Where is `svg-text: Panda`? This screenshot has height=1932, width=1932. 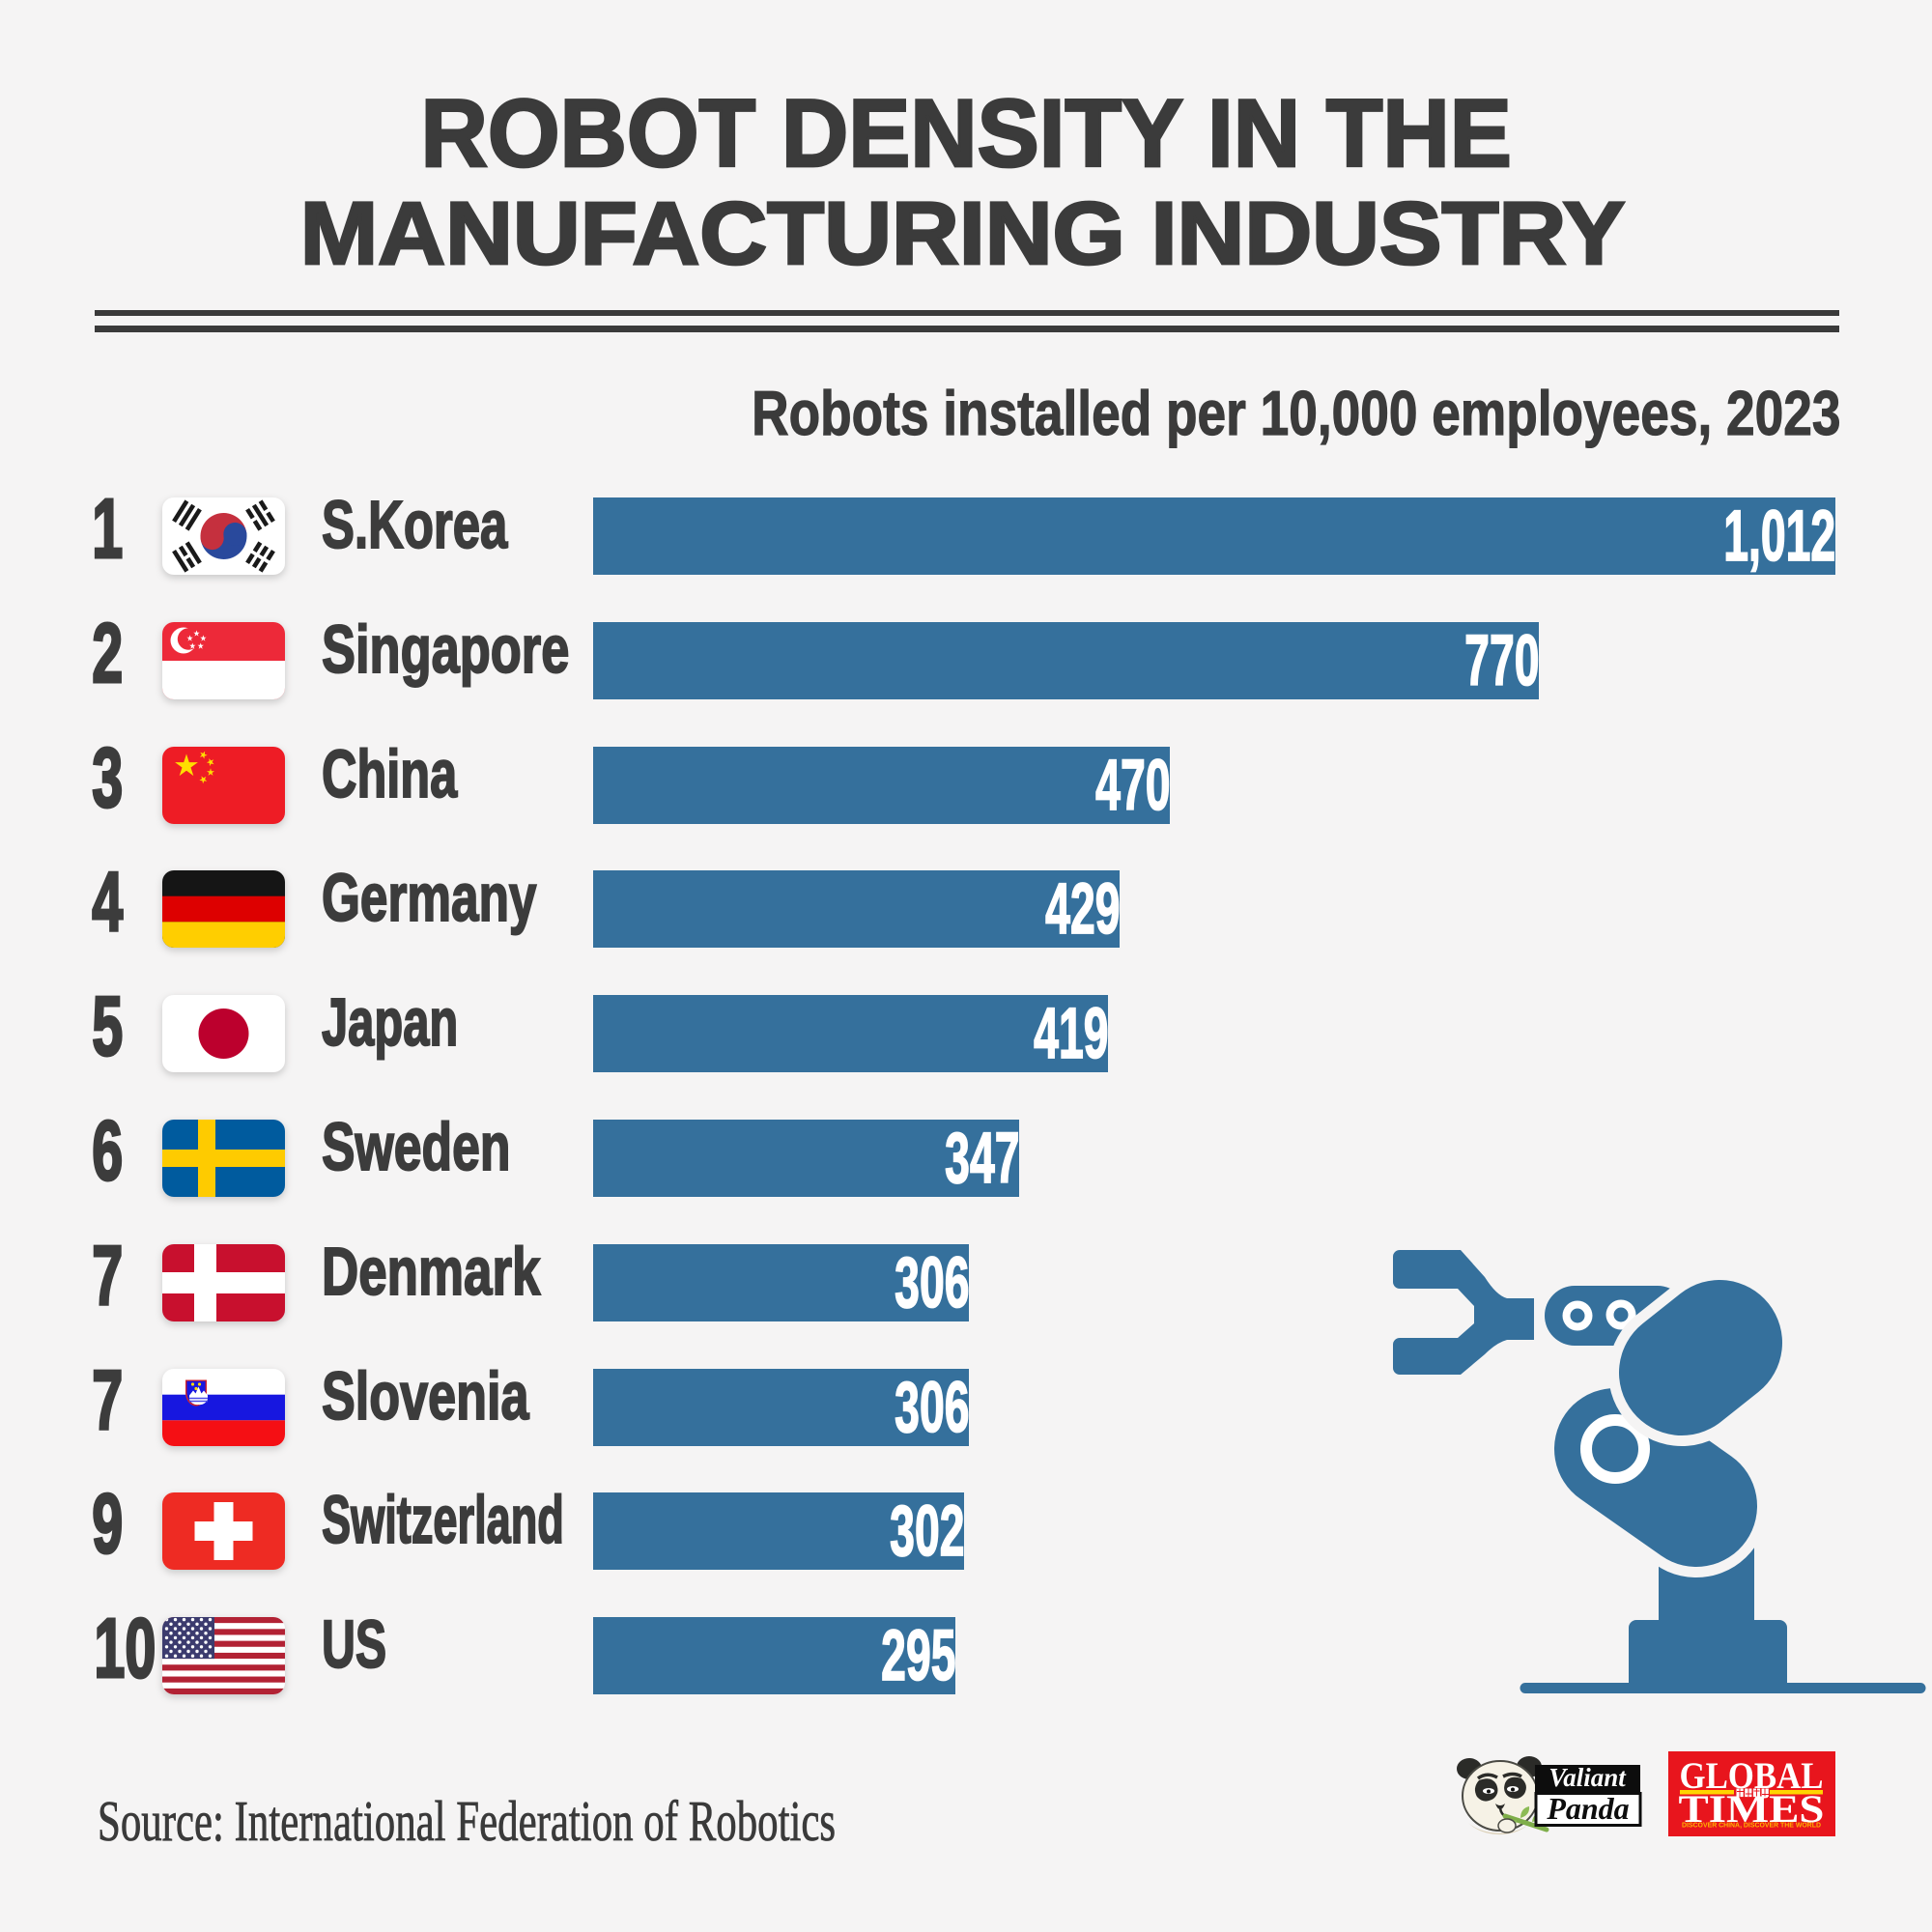
svg-text: Panda is located at coordinates (1587, 1808).